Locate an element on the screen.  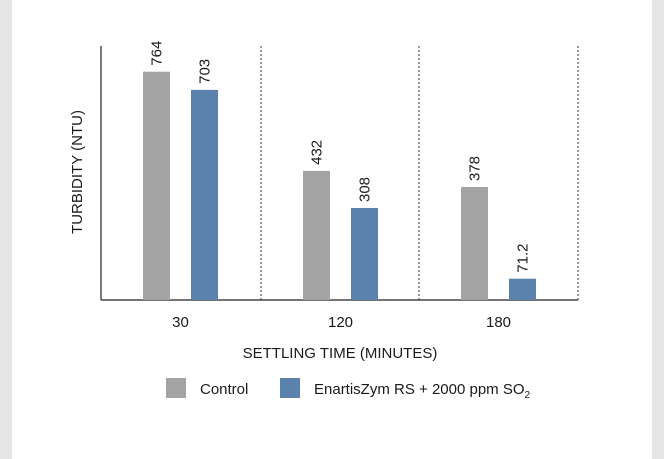
data-label: 764 is located at coordinates (157, 53).